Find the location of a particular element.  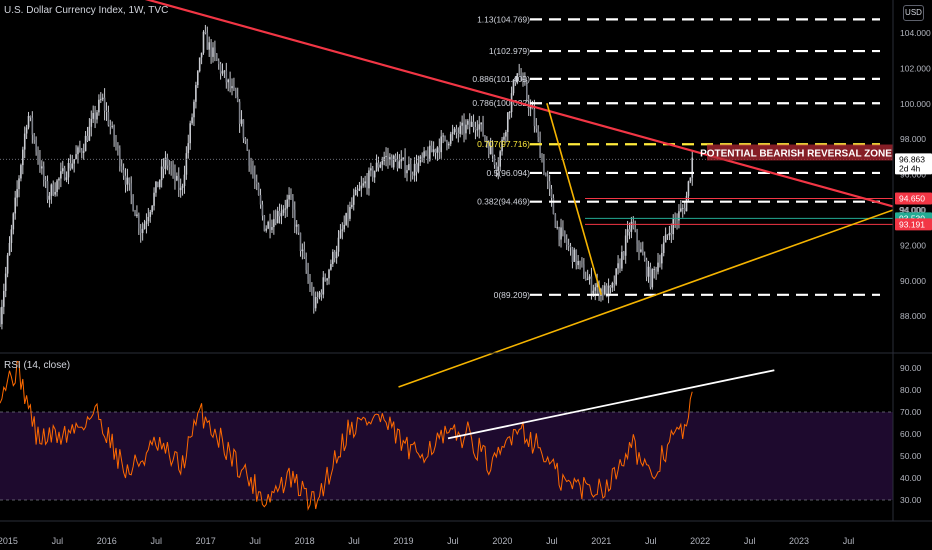

price-tick-label: 94.000 is located at coordinates (913, 210).